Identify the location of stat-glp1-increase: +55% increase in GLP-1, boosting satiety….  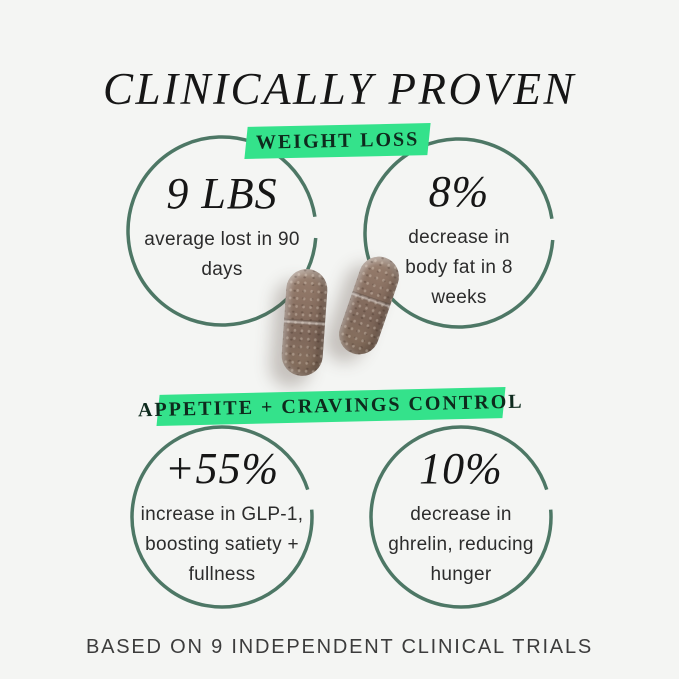
(222, 517).